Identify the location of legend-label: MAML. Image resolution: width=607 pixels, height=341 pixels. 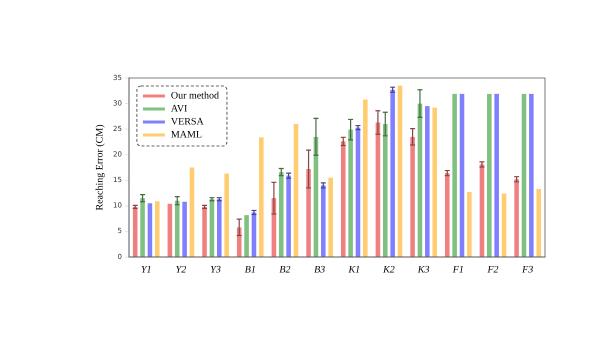
(186, 135).